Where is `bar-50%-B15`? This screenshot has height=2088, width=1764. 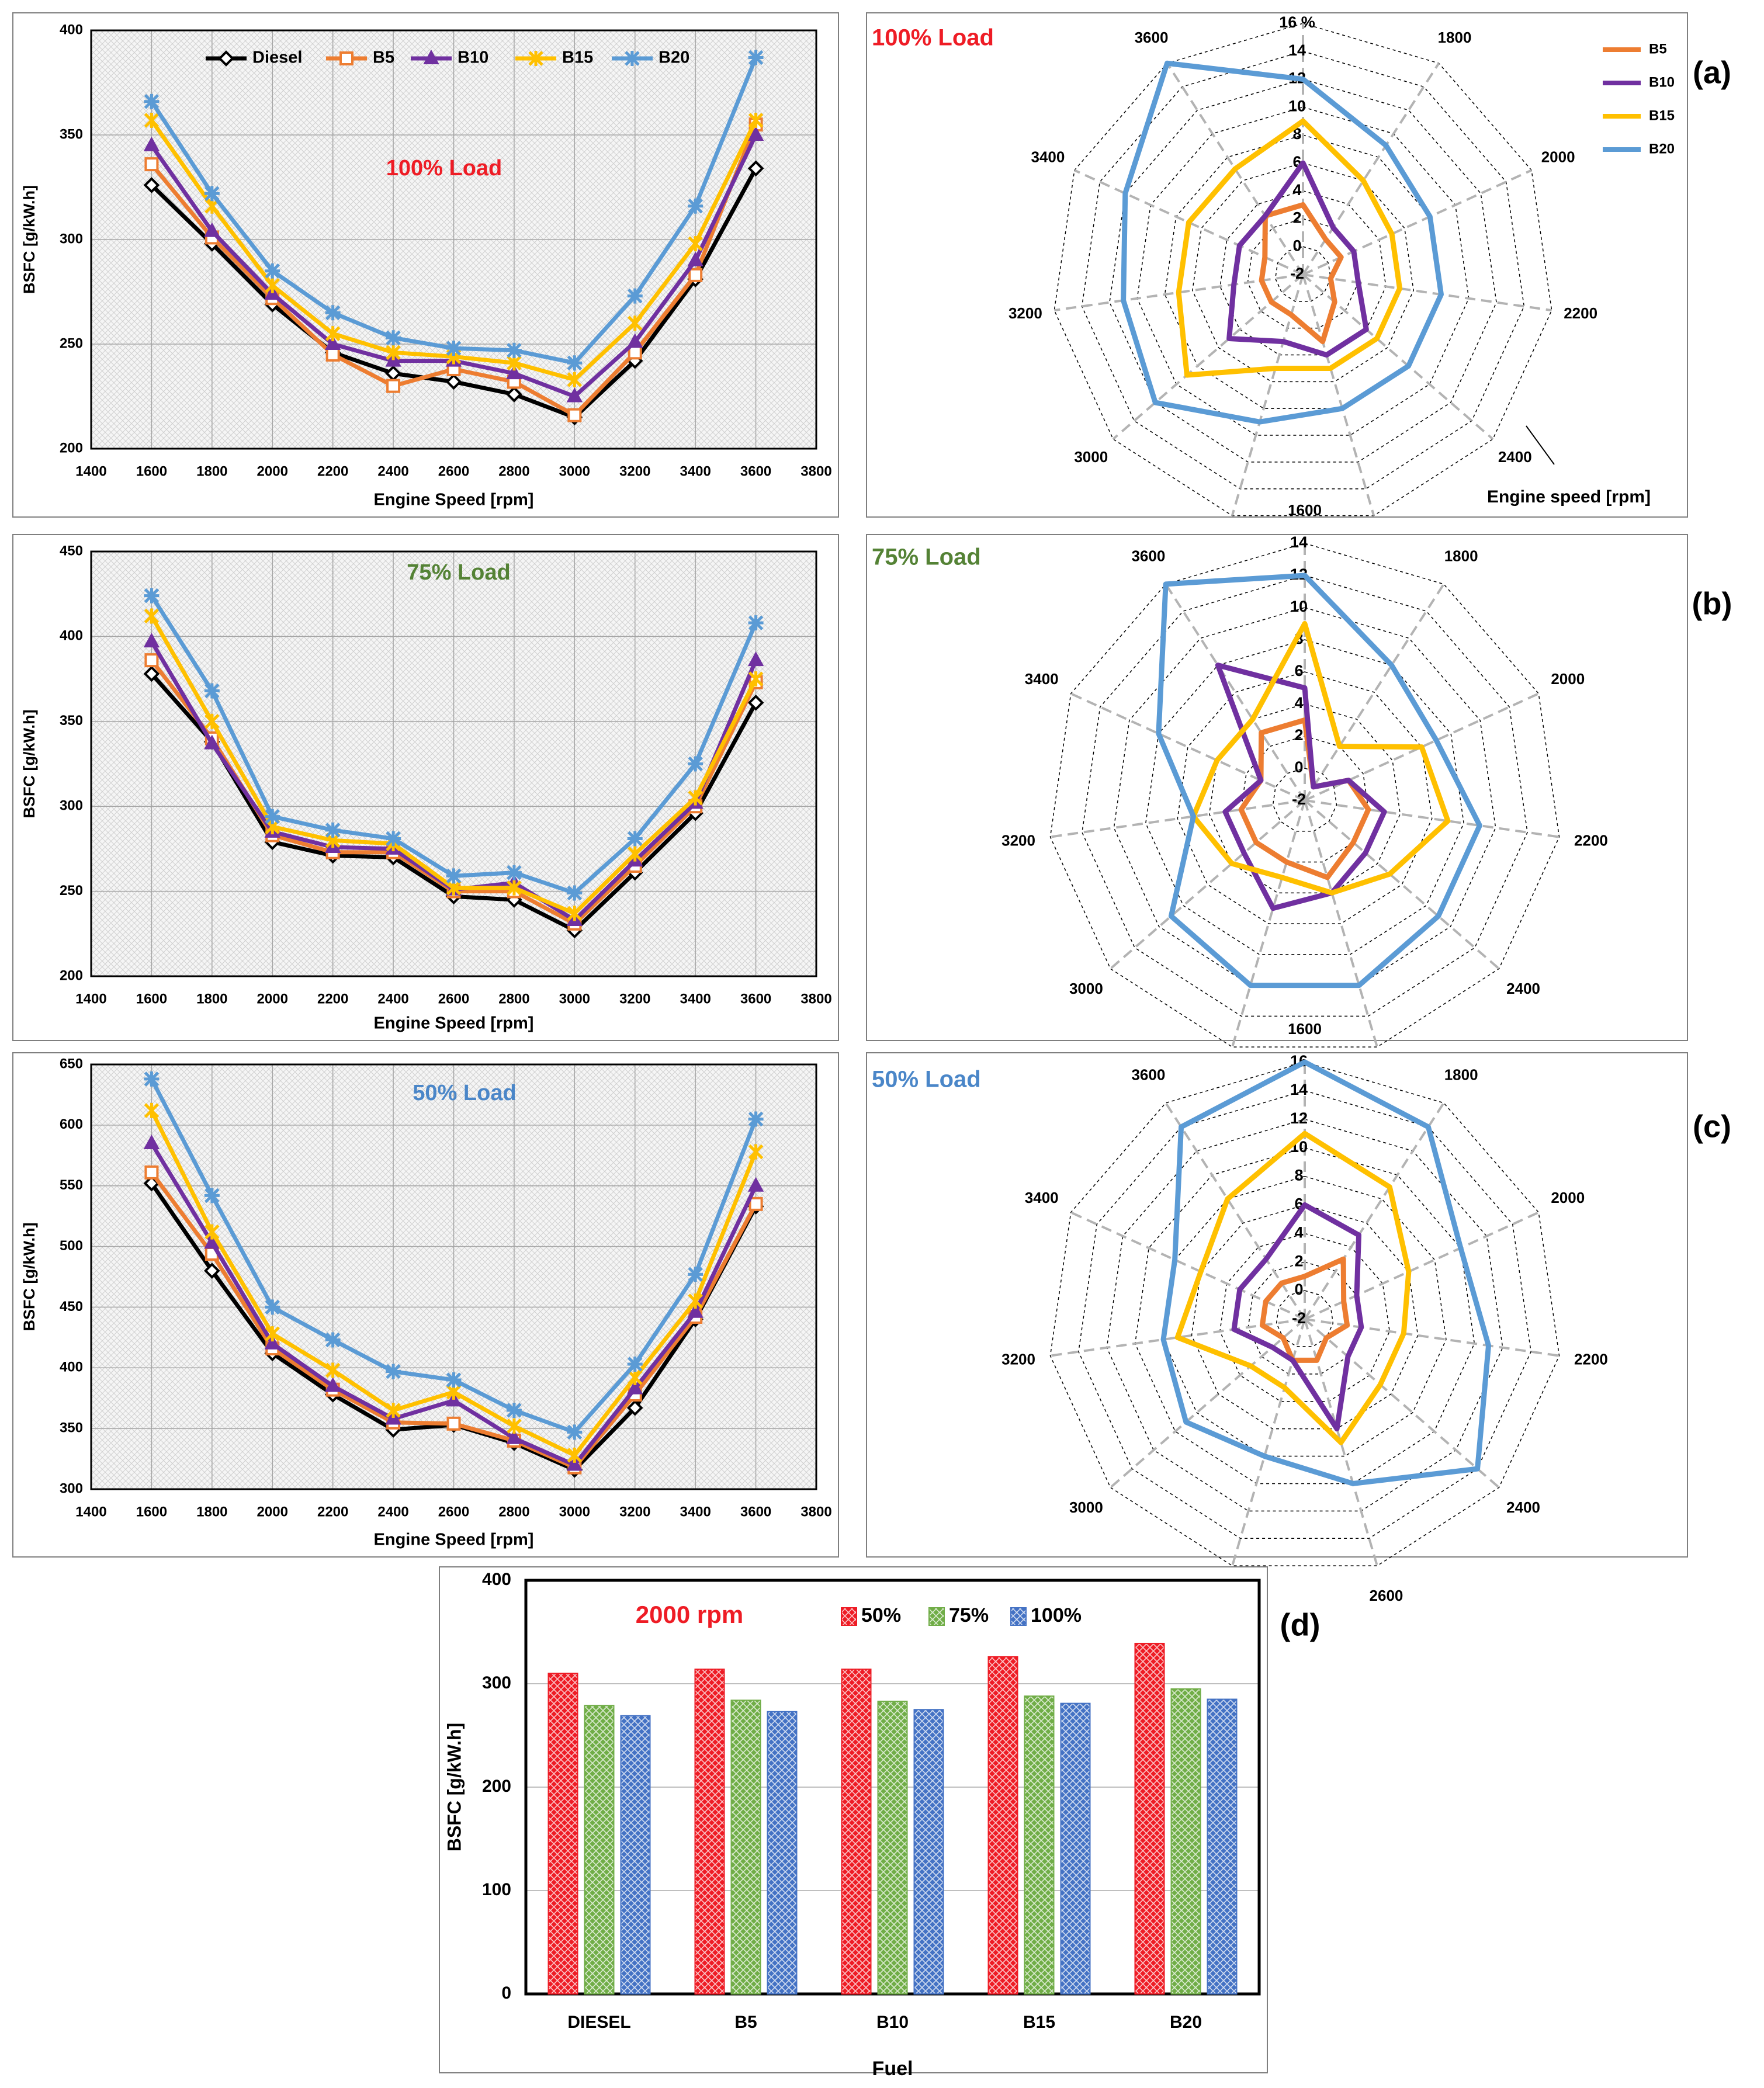 bar-50%-B15 is located at coordinates (1002, 1825).